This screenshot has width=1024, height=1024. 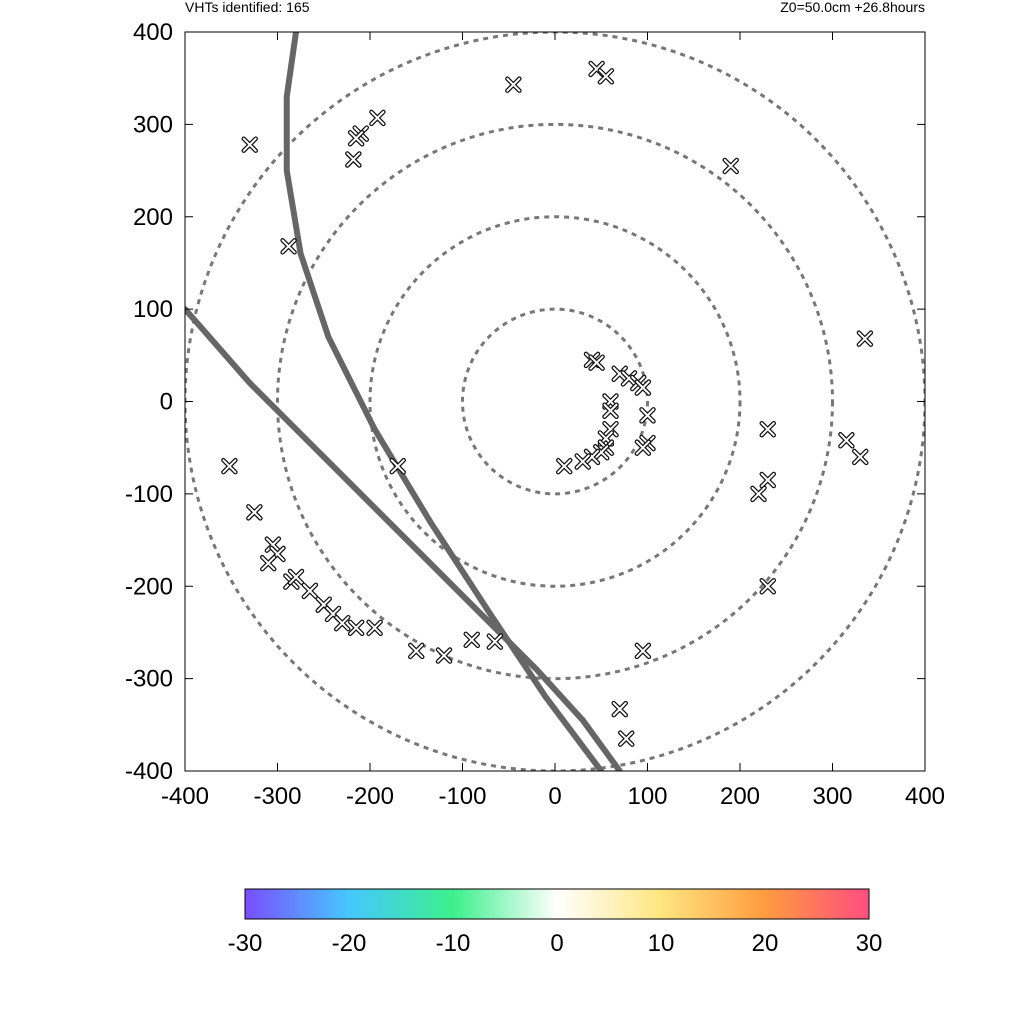 I want to click on x-tick-label: 300, so click(x=832, y=796).